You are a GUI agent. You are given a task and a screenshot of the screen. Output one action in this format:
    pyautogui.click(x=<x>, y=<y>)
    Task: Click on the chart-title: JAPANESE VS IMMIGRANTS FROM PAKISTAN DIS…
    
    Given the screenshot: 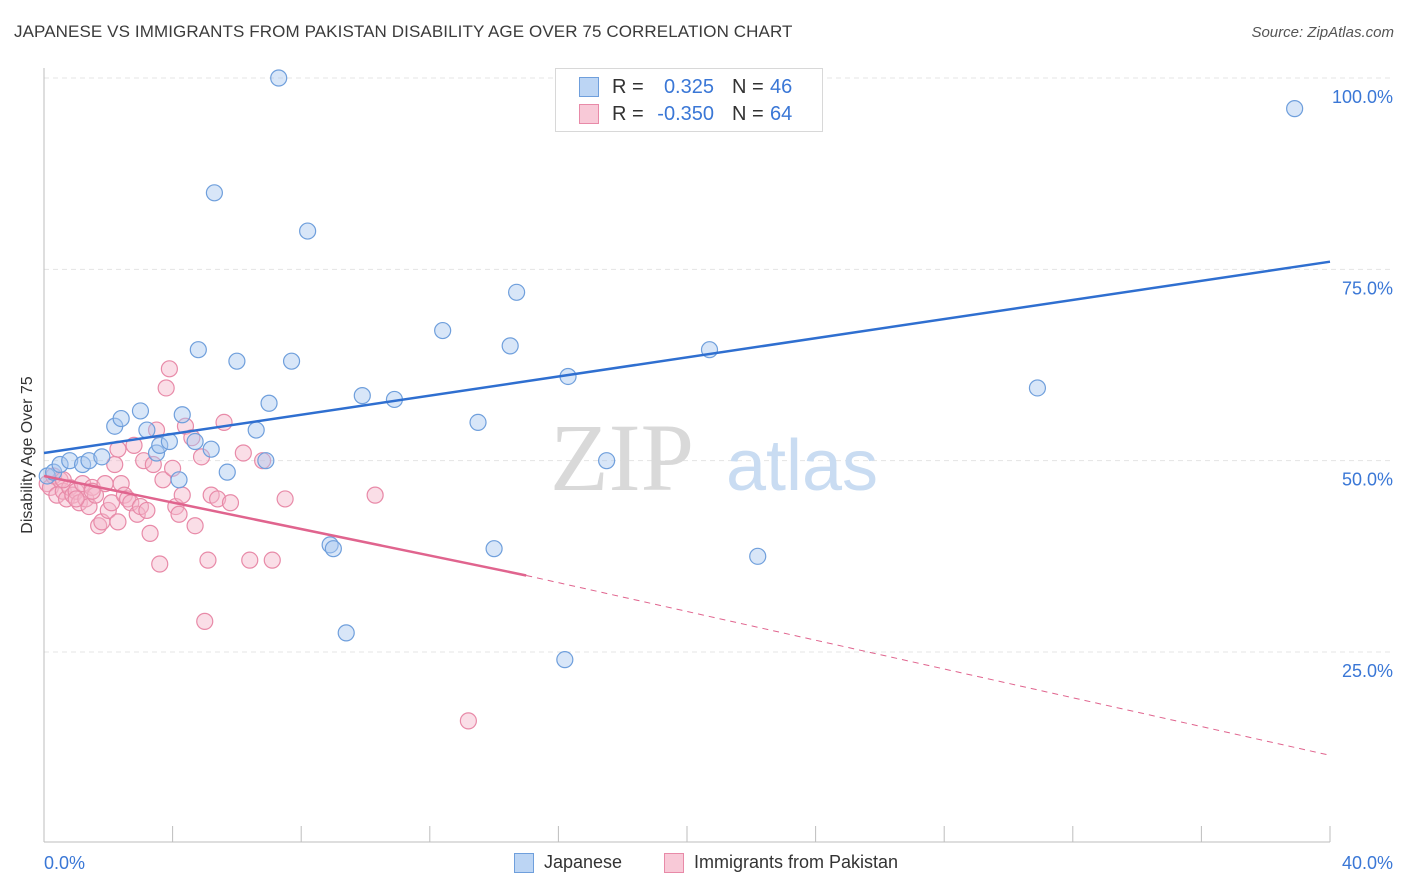 What is the action you would take?
    pyautogui.click(x=403, y=31)
    